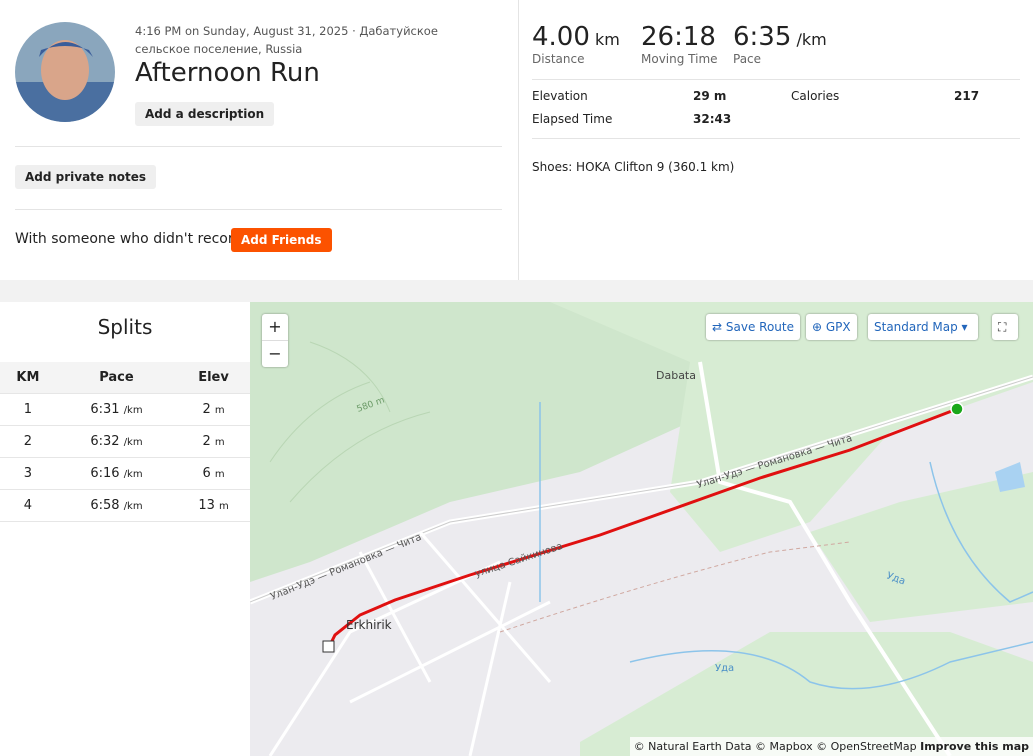 This screenshot has height=756, width=1033. I want to click on stat-value: 32:43, so click(712, 119).